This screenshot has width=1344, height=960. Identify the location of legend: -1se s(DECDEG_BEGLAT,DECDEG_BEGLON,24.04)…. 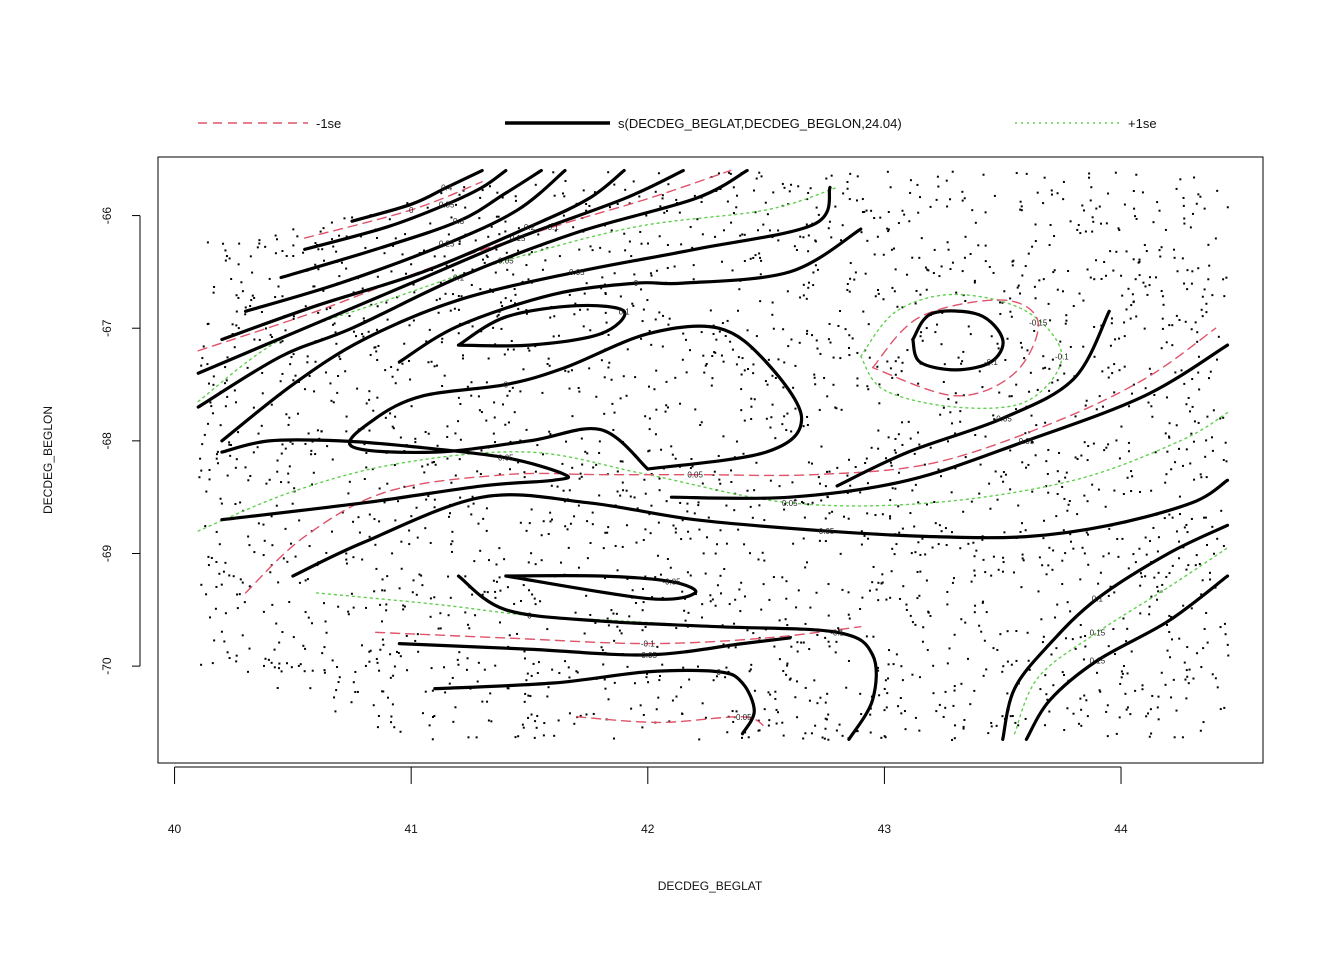
(677, 123).